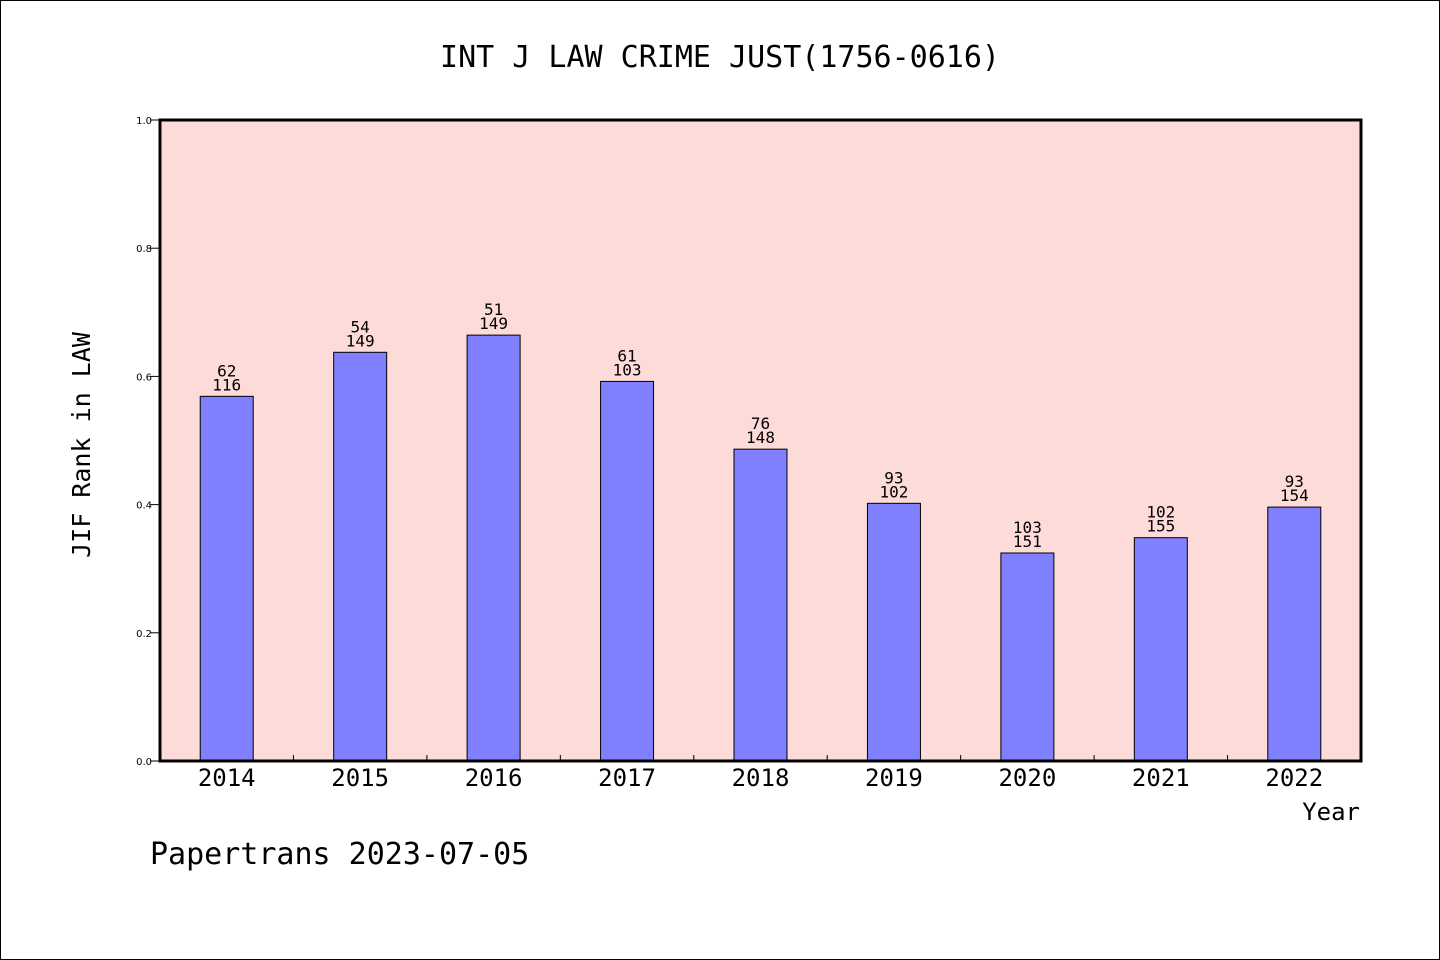 The height and width of the screenshot is (960, 1440). I want to click on bar-rank-label: 54, so click(360, 326).